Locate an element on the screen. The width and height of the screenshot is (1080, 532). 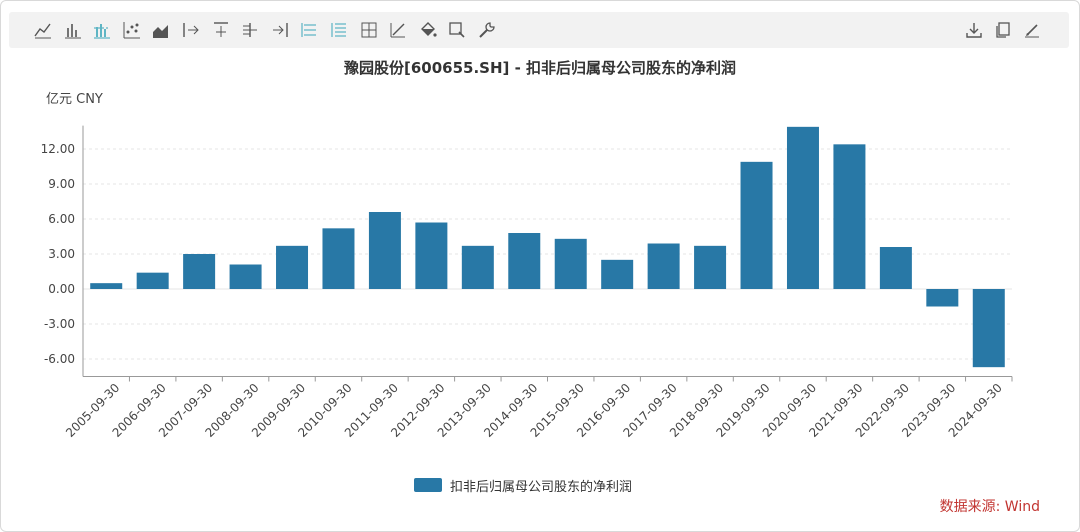
axis-start-icon is located at coordinates (191, 30).